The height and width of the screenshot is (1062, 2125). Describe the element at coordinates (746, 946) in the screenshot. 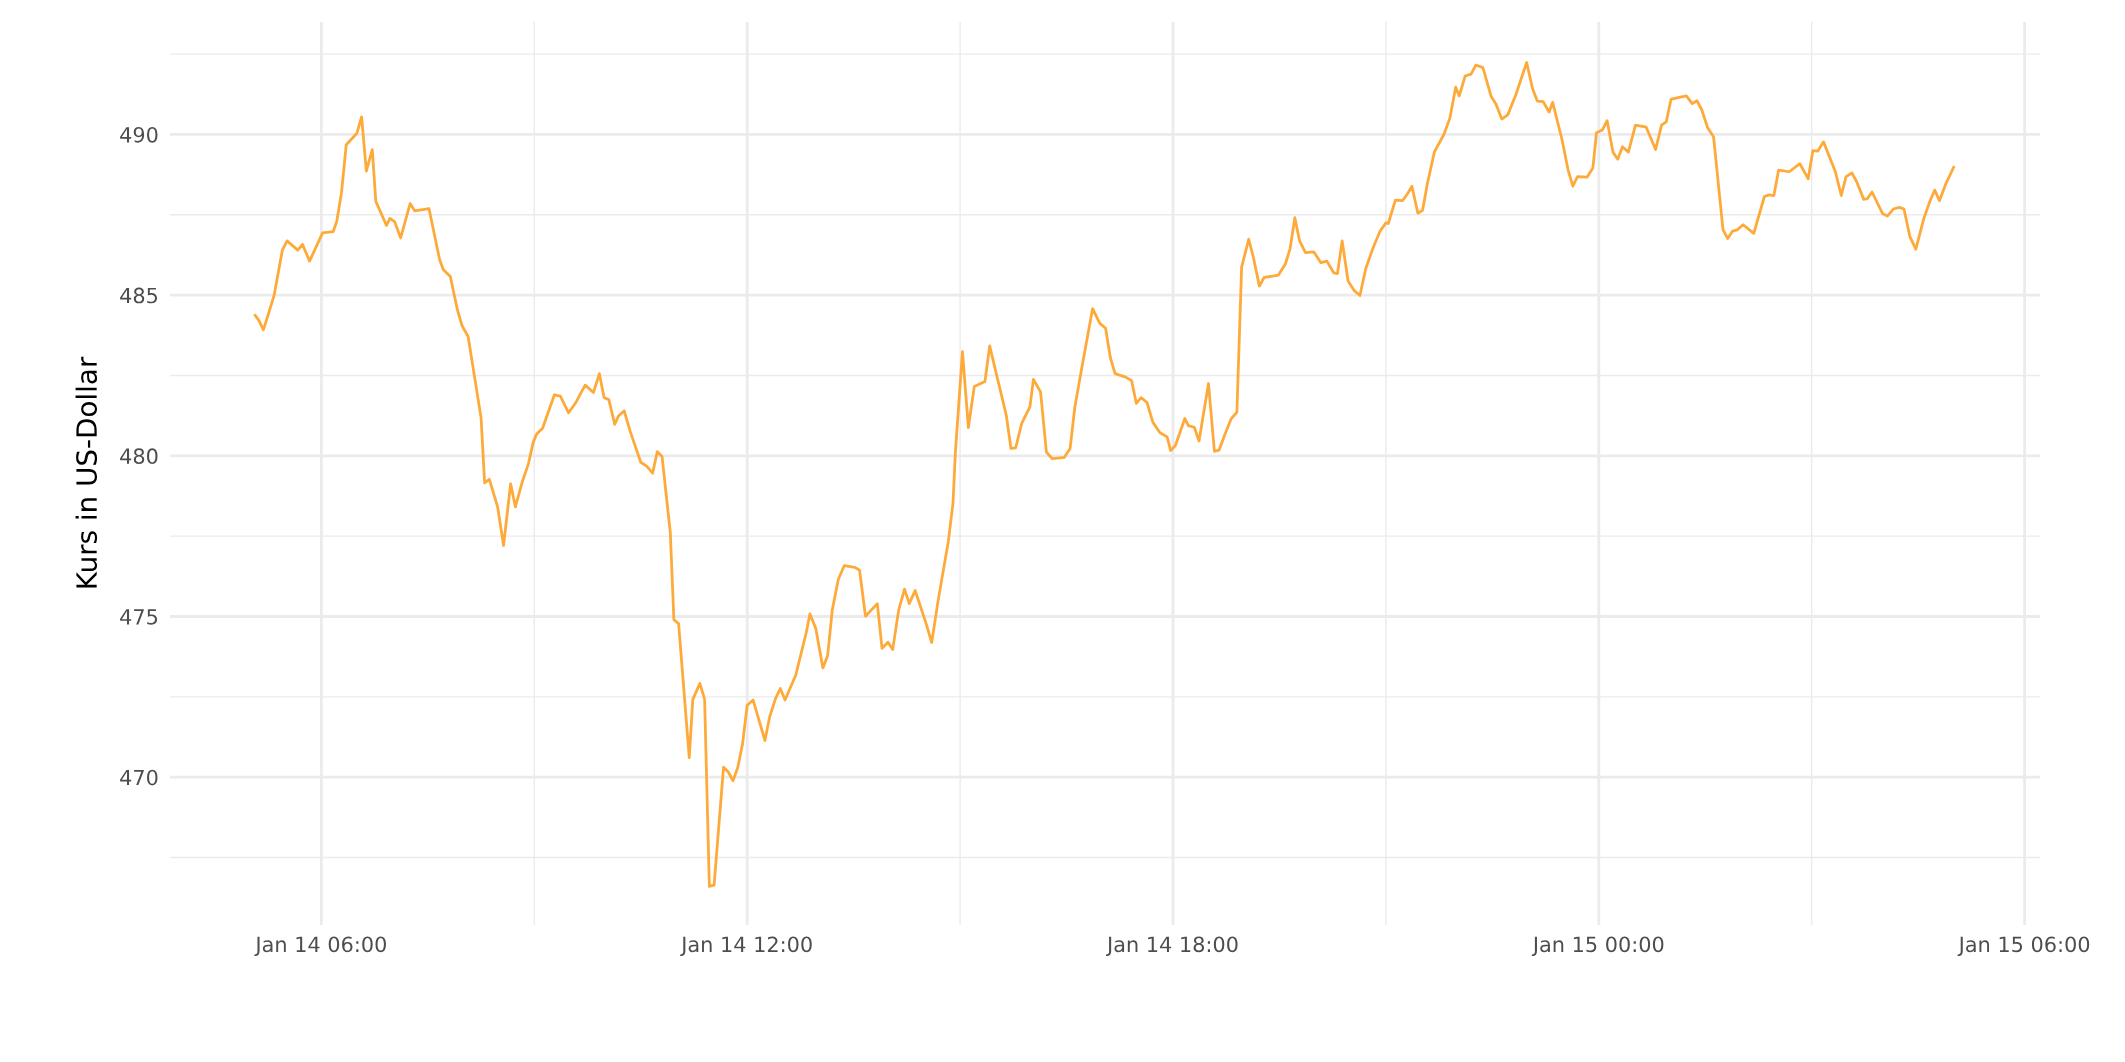

I see `x-tick-label: Jan 14 12:00` at that location.